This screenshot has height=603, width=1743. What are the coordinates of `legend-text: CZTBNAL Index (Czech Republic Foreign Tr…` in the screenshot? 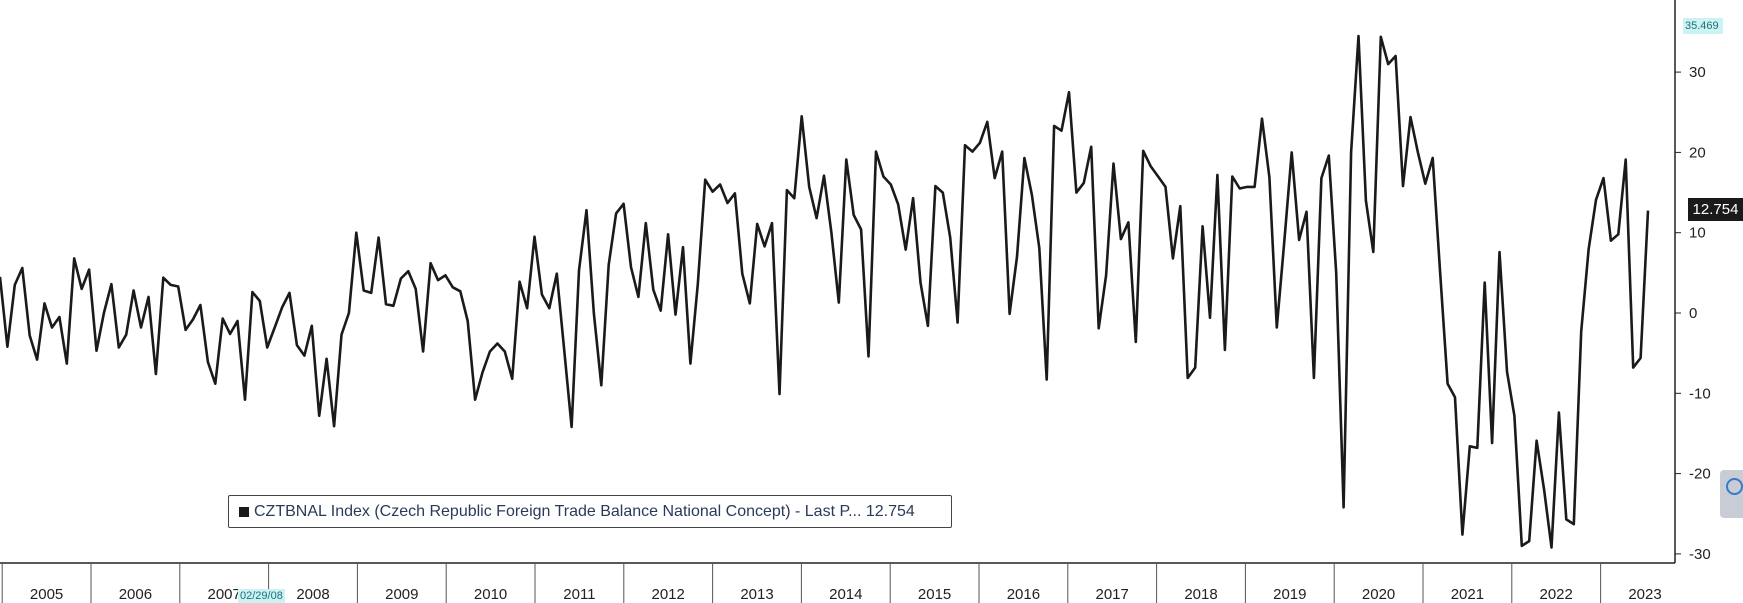 It's located at (584, 511).